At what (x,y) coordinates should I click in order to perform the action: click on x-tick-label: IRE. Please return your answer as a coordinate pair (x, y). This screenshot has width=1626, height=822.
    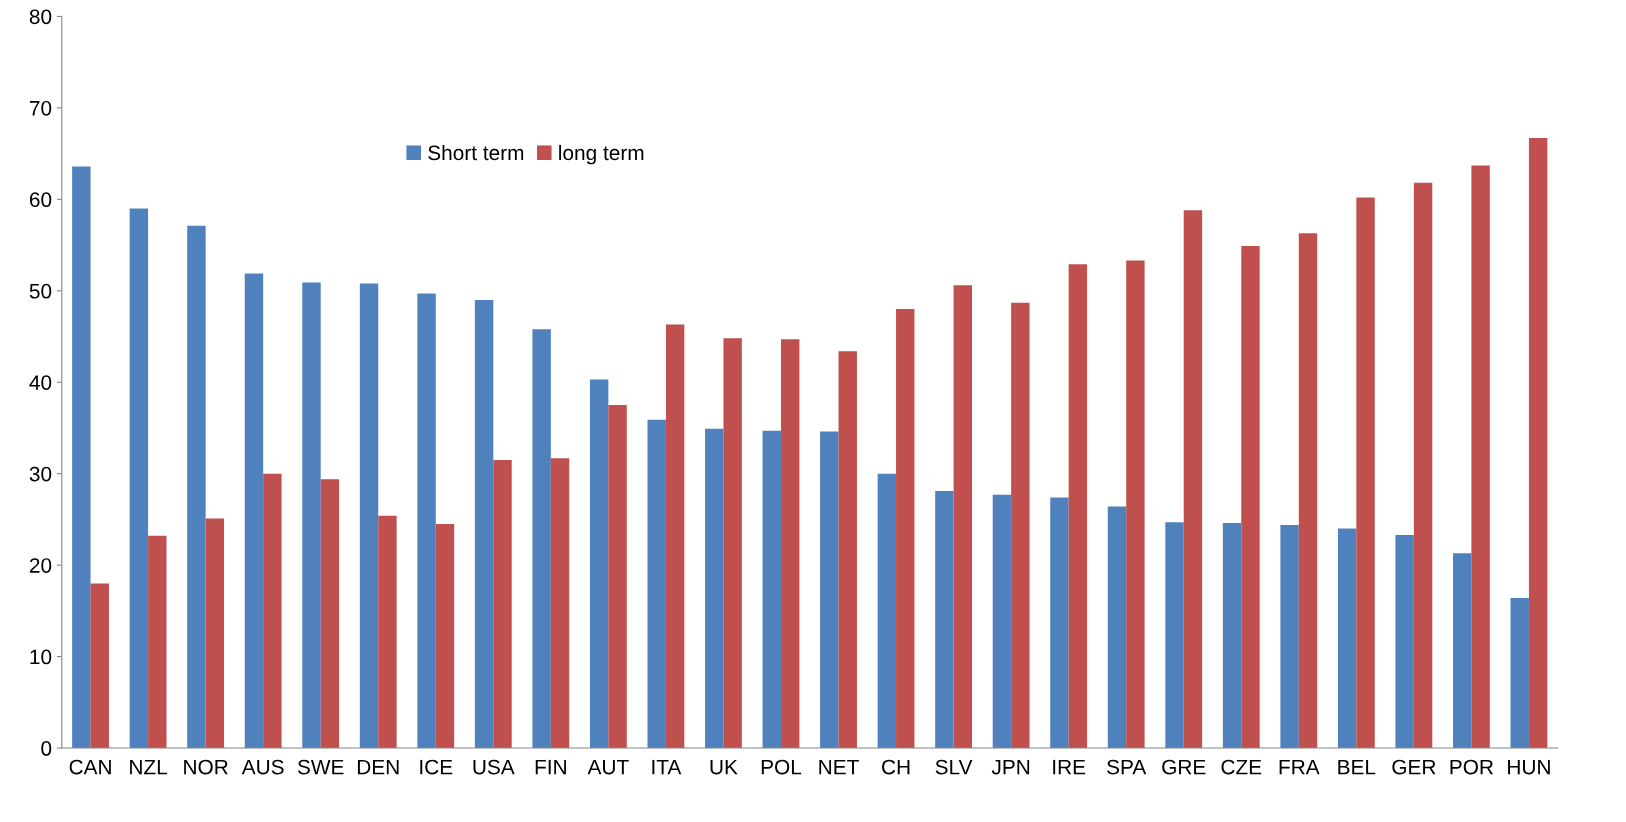
    Looking at the image, I should click on (1069, 767).